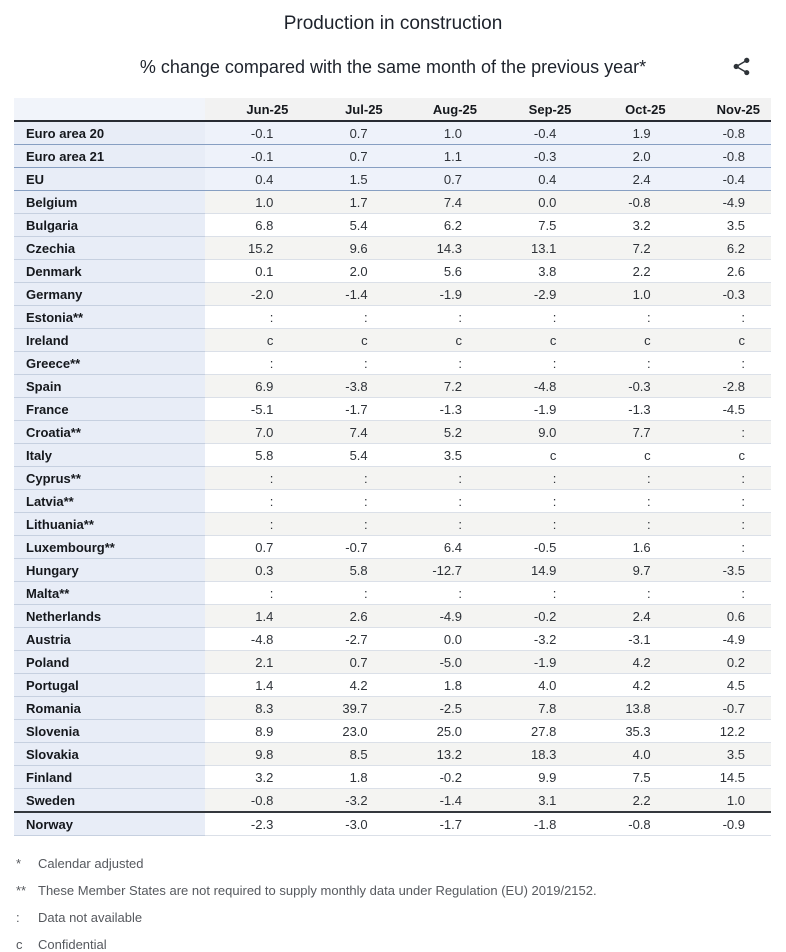 This screenshot has height=952, width=786. What do you see at coordinates (109, 271) in the screenshot?
I see `row-label: Denmark` at bounding box center [109, 271].